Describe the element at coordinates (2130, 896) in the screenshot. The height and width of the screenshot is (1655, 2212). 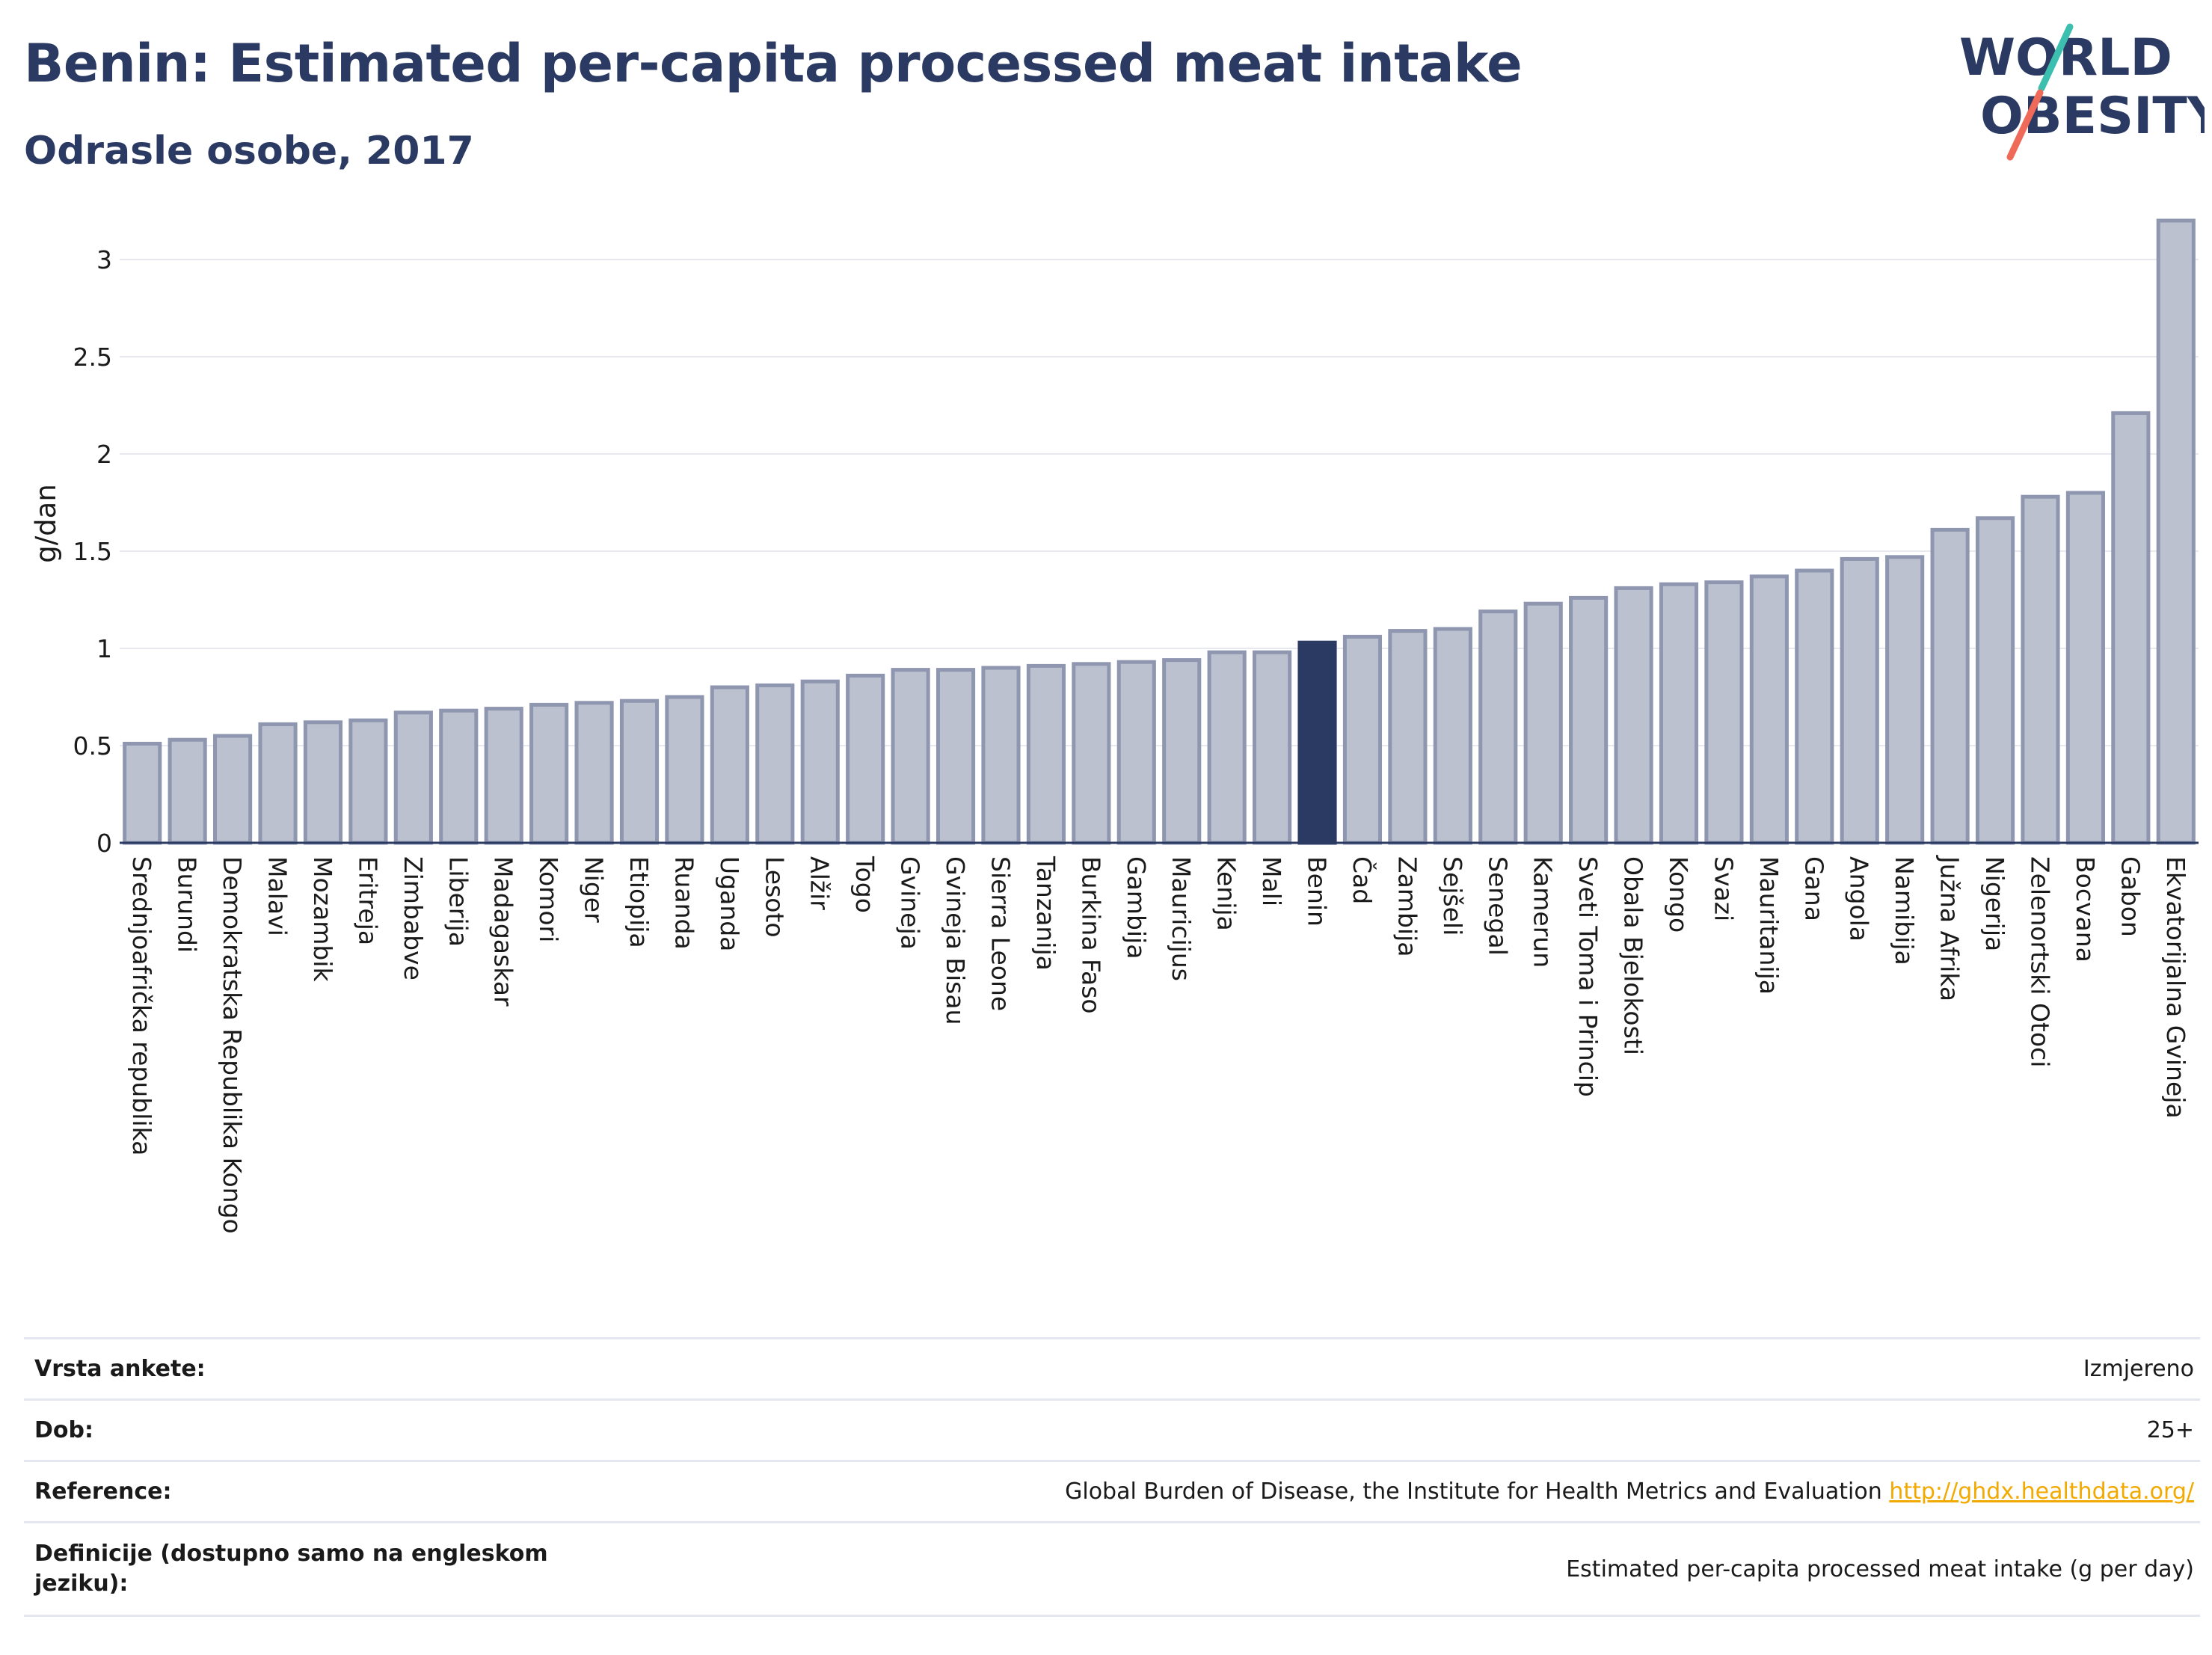
I see `x-tick-label: Gabon` at that location.